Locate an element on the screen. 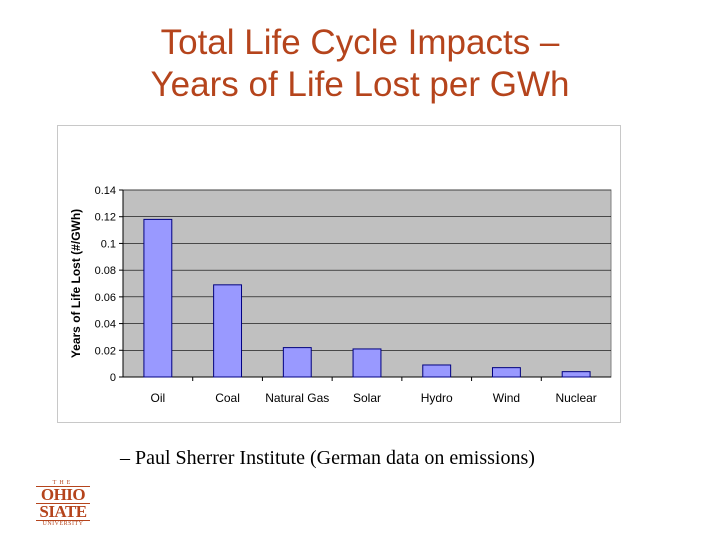 Image resolution: width=720 pixels, height=540 pixels. university-logo: THE OHIO SIATE UNIVERSITY is located at coordinates (63, 504).